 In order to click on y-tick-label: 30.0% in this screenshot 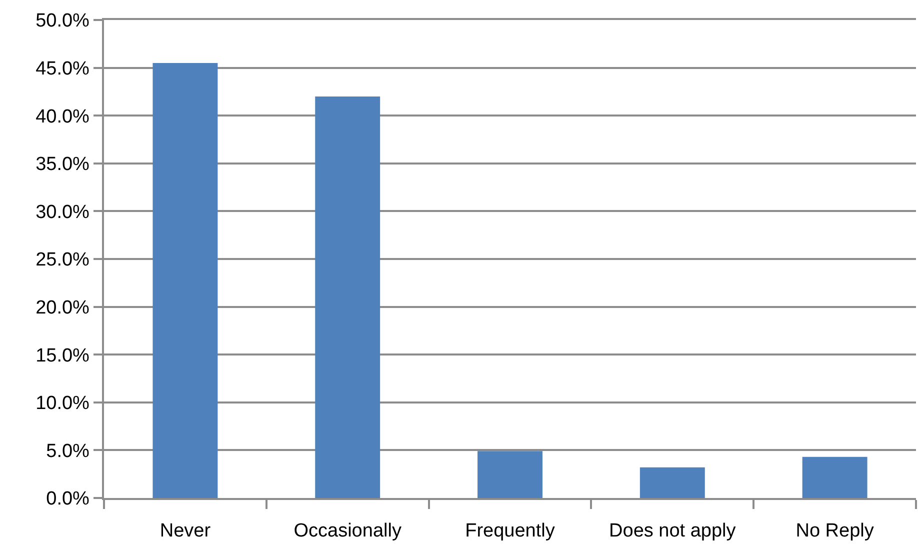, I will do `click(63, 212)`.